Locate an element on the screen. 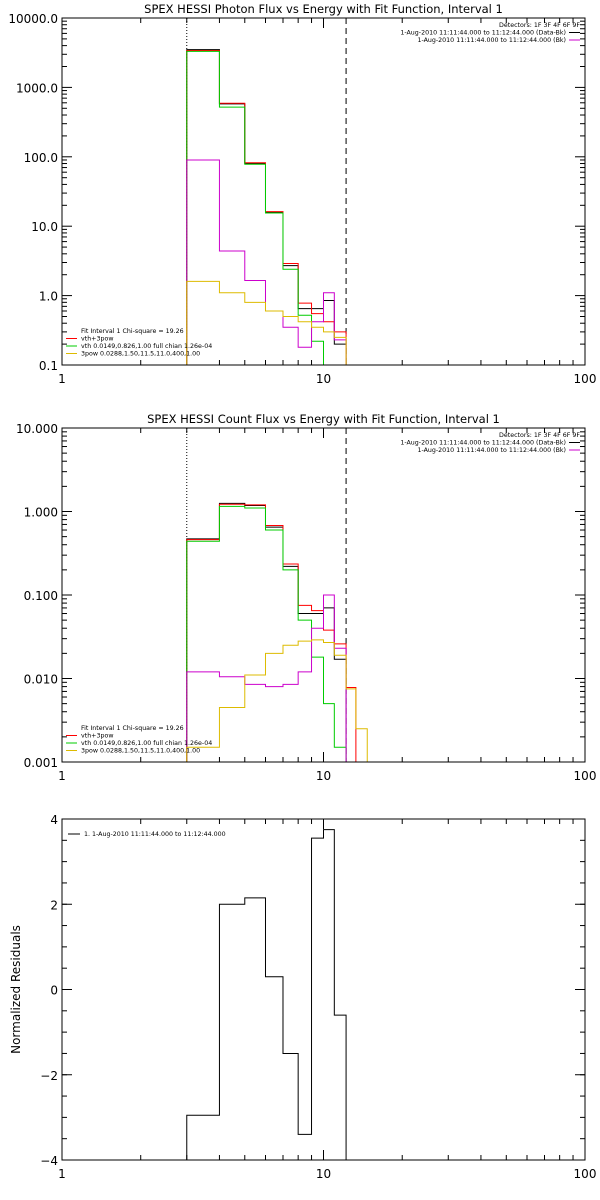  y-tick-label: 1.000 is located at coordinates (41, 513).